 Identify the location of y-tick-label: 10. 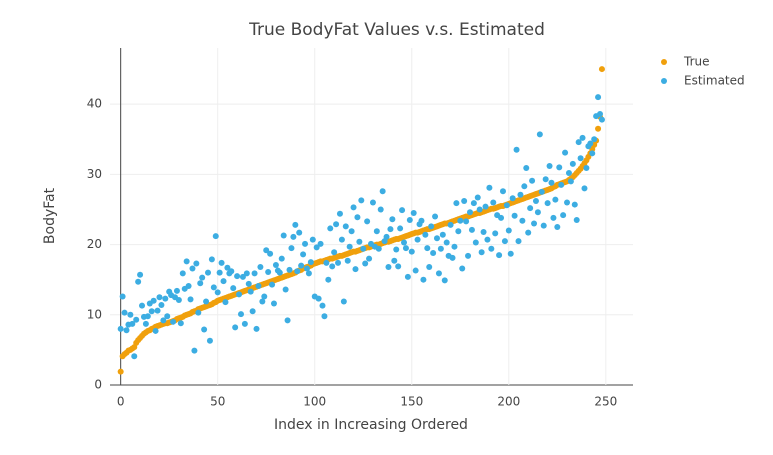
(94, 314).